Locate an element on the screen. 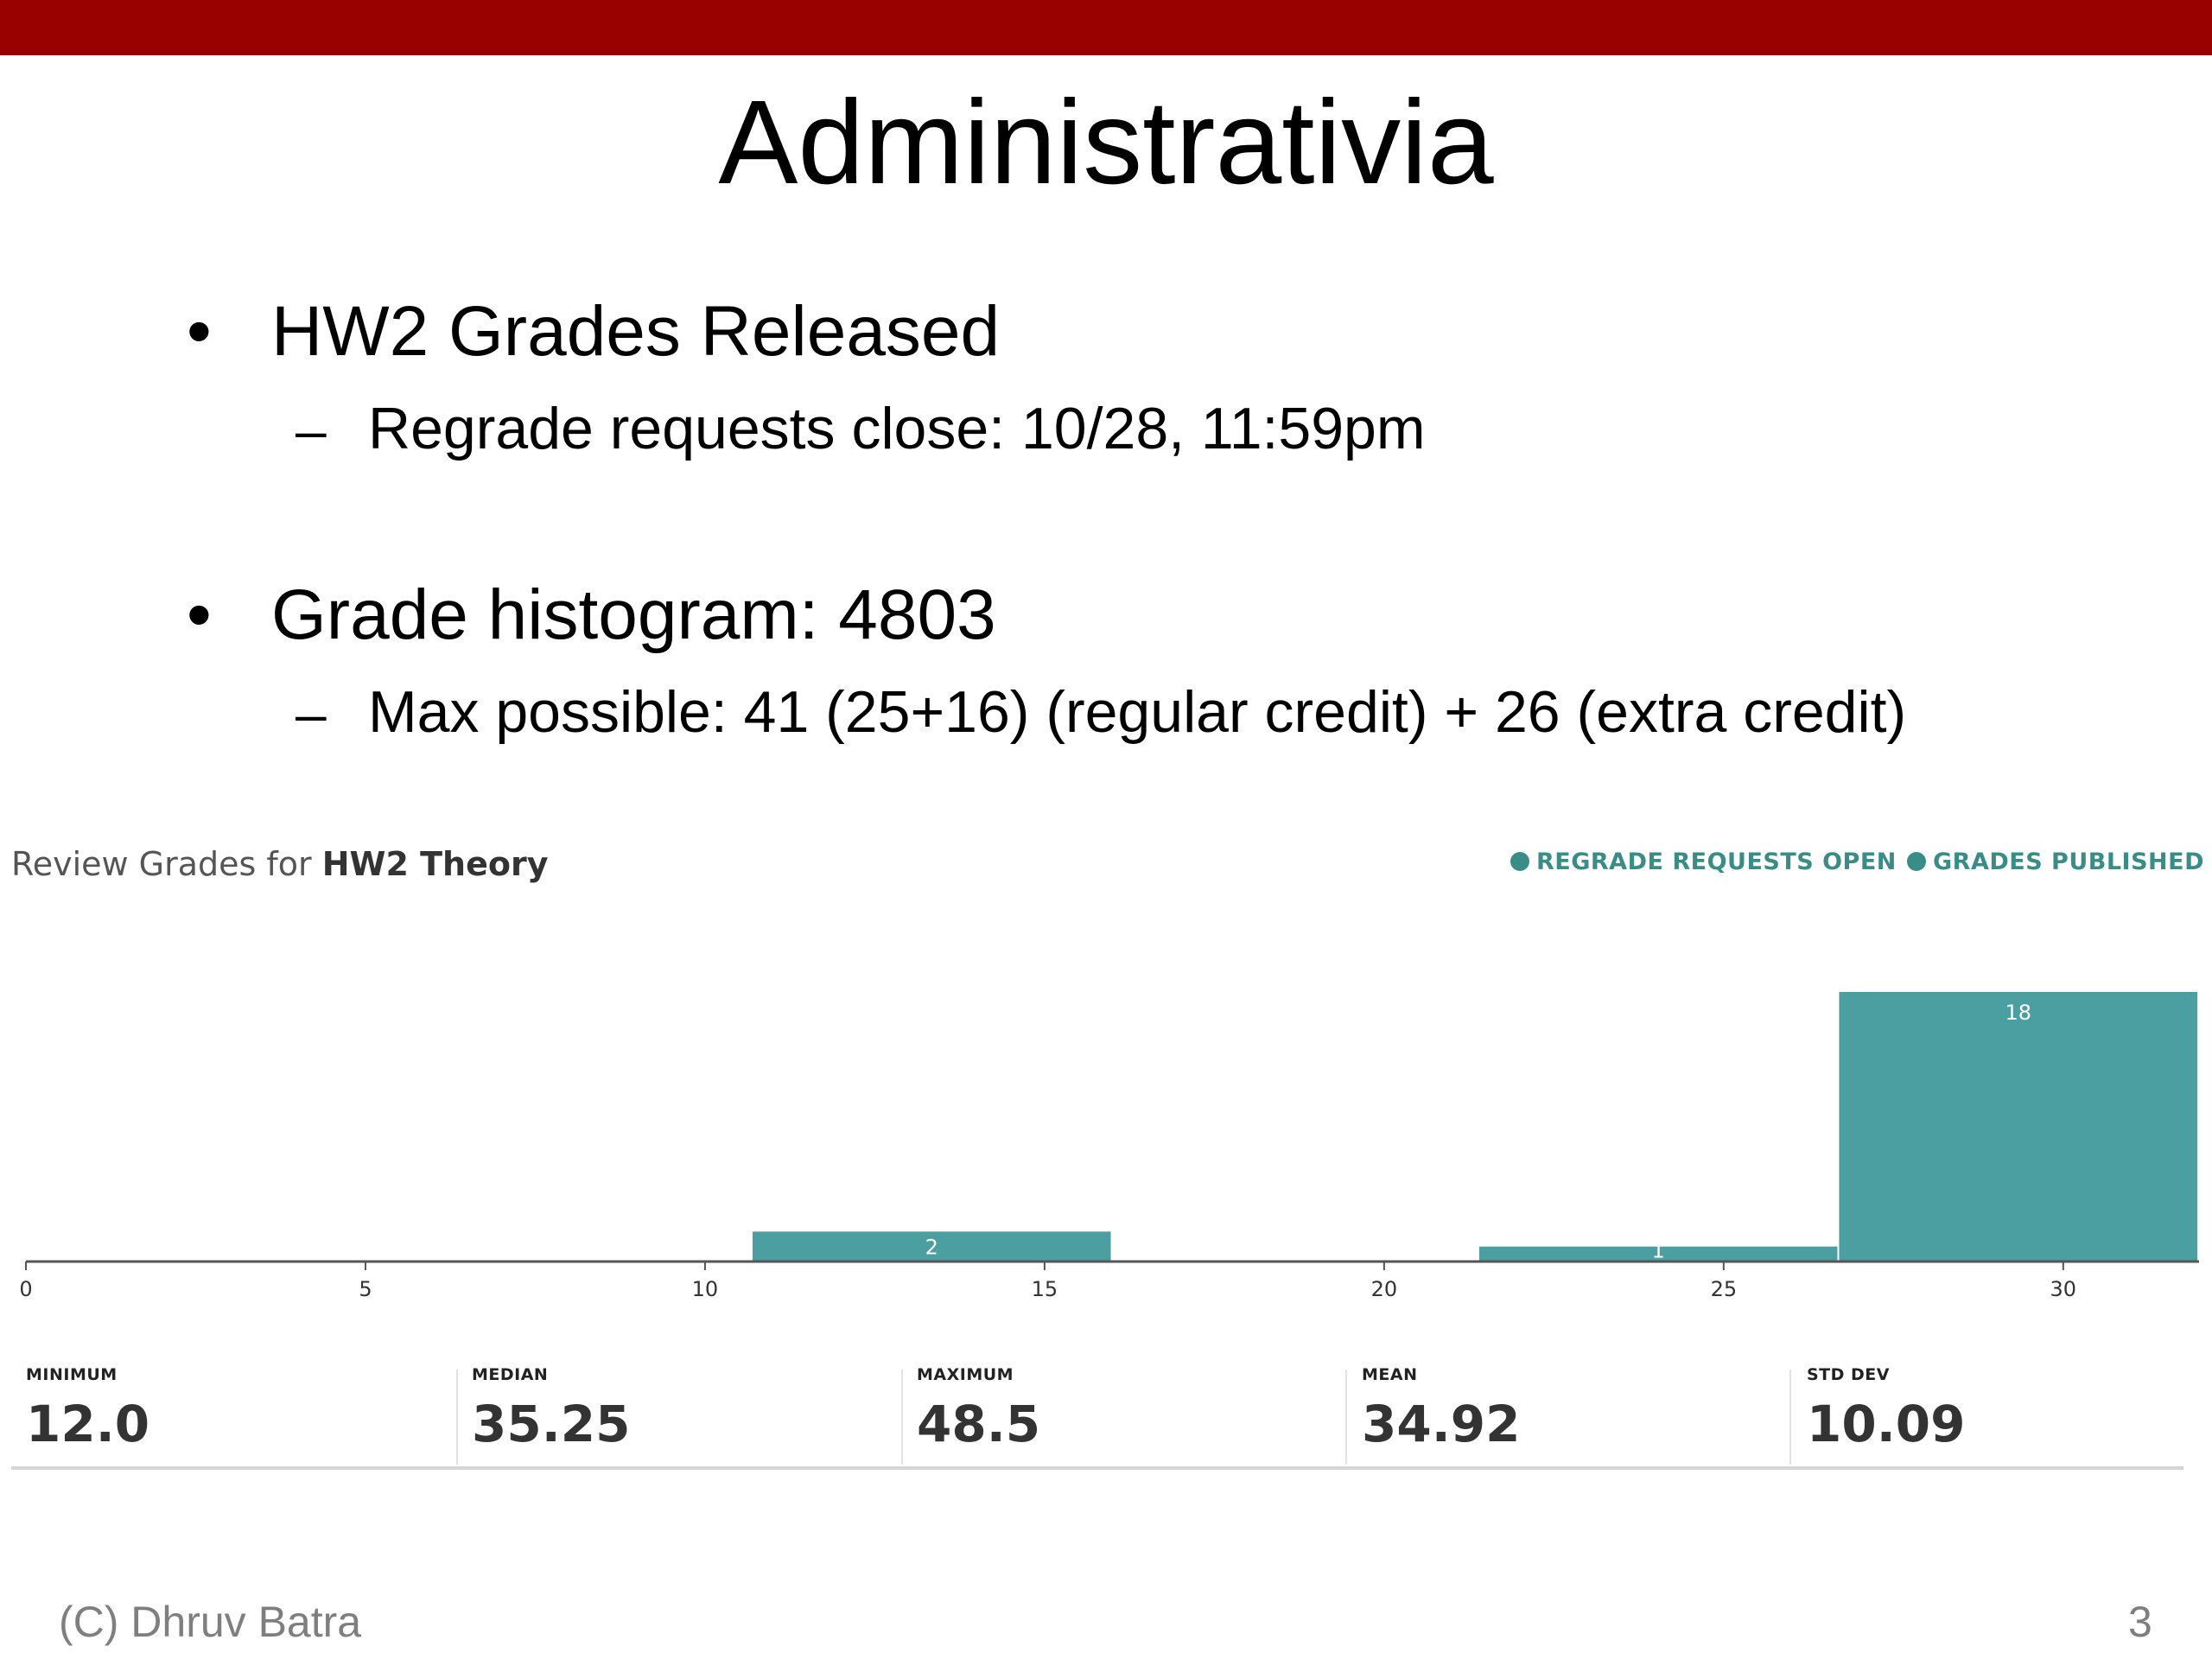 This screenshot has height=1659, width=2212. stat-minimum: MINIMUM 12.0 is located at coordinates (87, 1409).